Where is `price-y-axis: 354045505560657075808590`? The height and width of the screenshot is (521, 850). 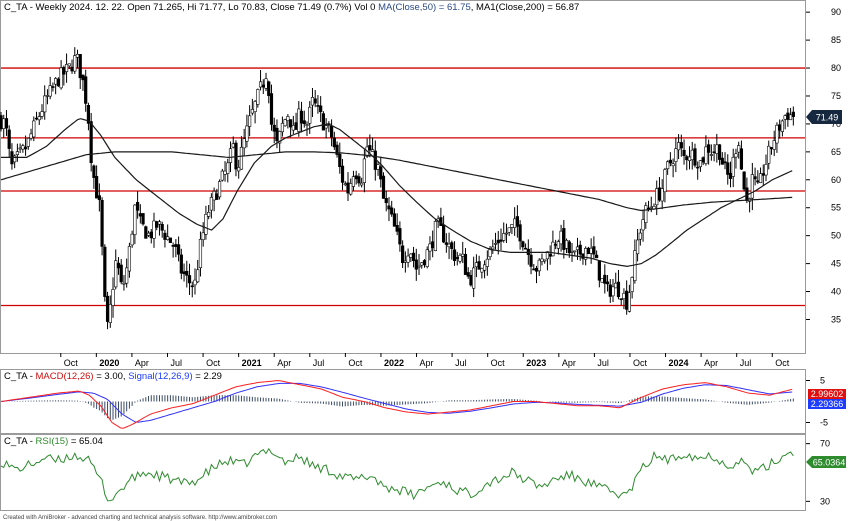 price-y-axis: 354045505560657075808590 is located at coordinates (823, 165).